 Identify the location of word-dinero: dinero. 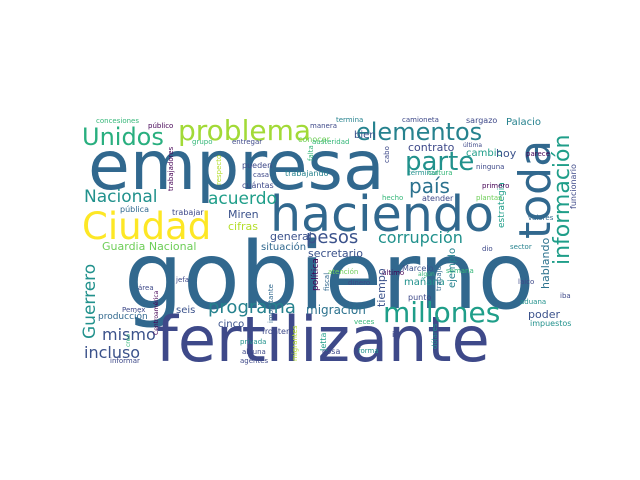
(359, 283).